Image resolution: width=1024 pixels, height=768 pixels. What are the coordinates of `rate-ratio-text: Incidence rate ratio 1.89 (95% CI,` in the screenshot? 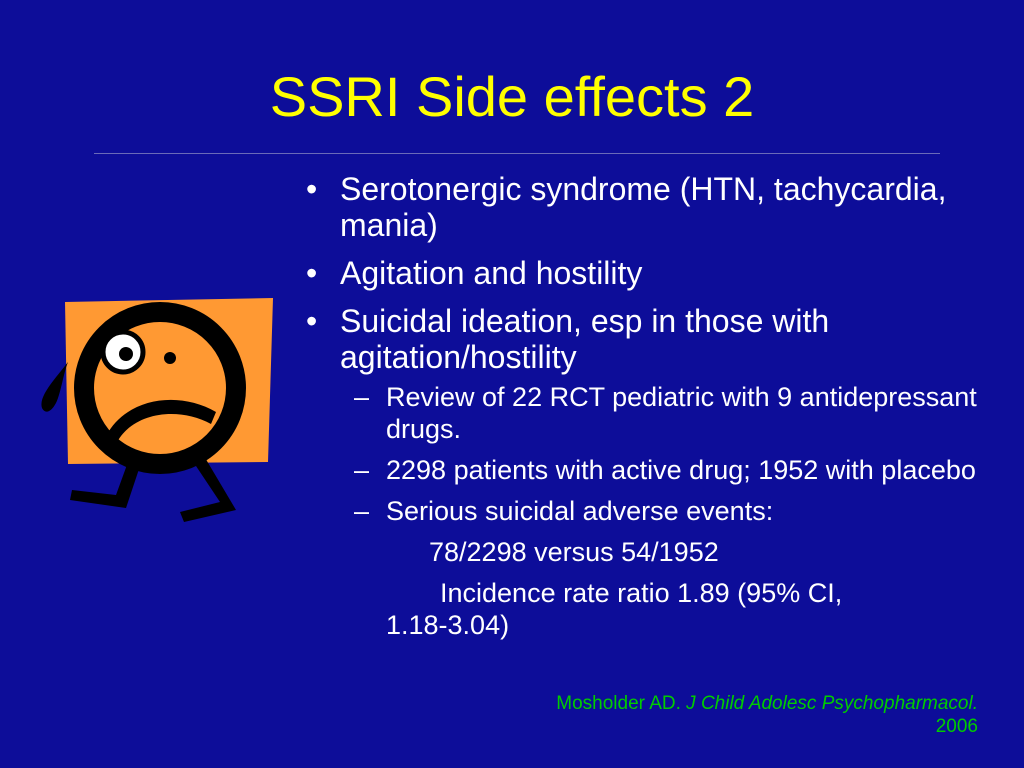 It's located at (641, 593).